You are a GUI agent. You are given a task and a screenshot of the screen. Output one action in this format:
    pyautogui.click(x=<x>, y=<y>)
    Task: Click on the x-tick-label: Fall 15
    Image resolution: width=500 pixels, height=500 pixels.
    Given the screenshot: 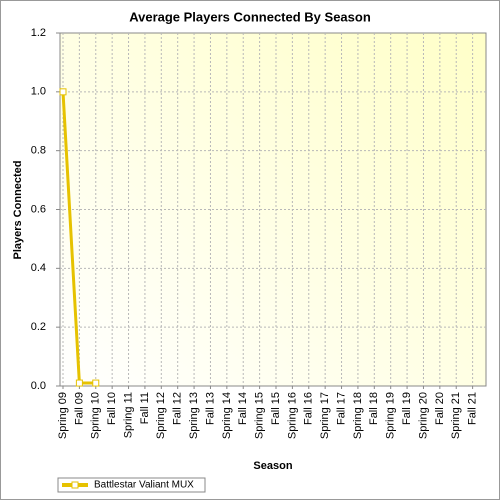 What is the action you would take?
    pyautogui.click(x=276, y=408)
    